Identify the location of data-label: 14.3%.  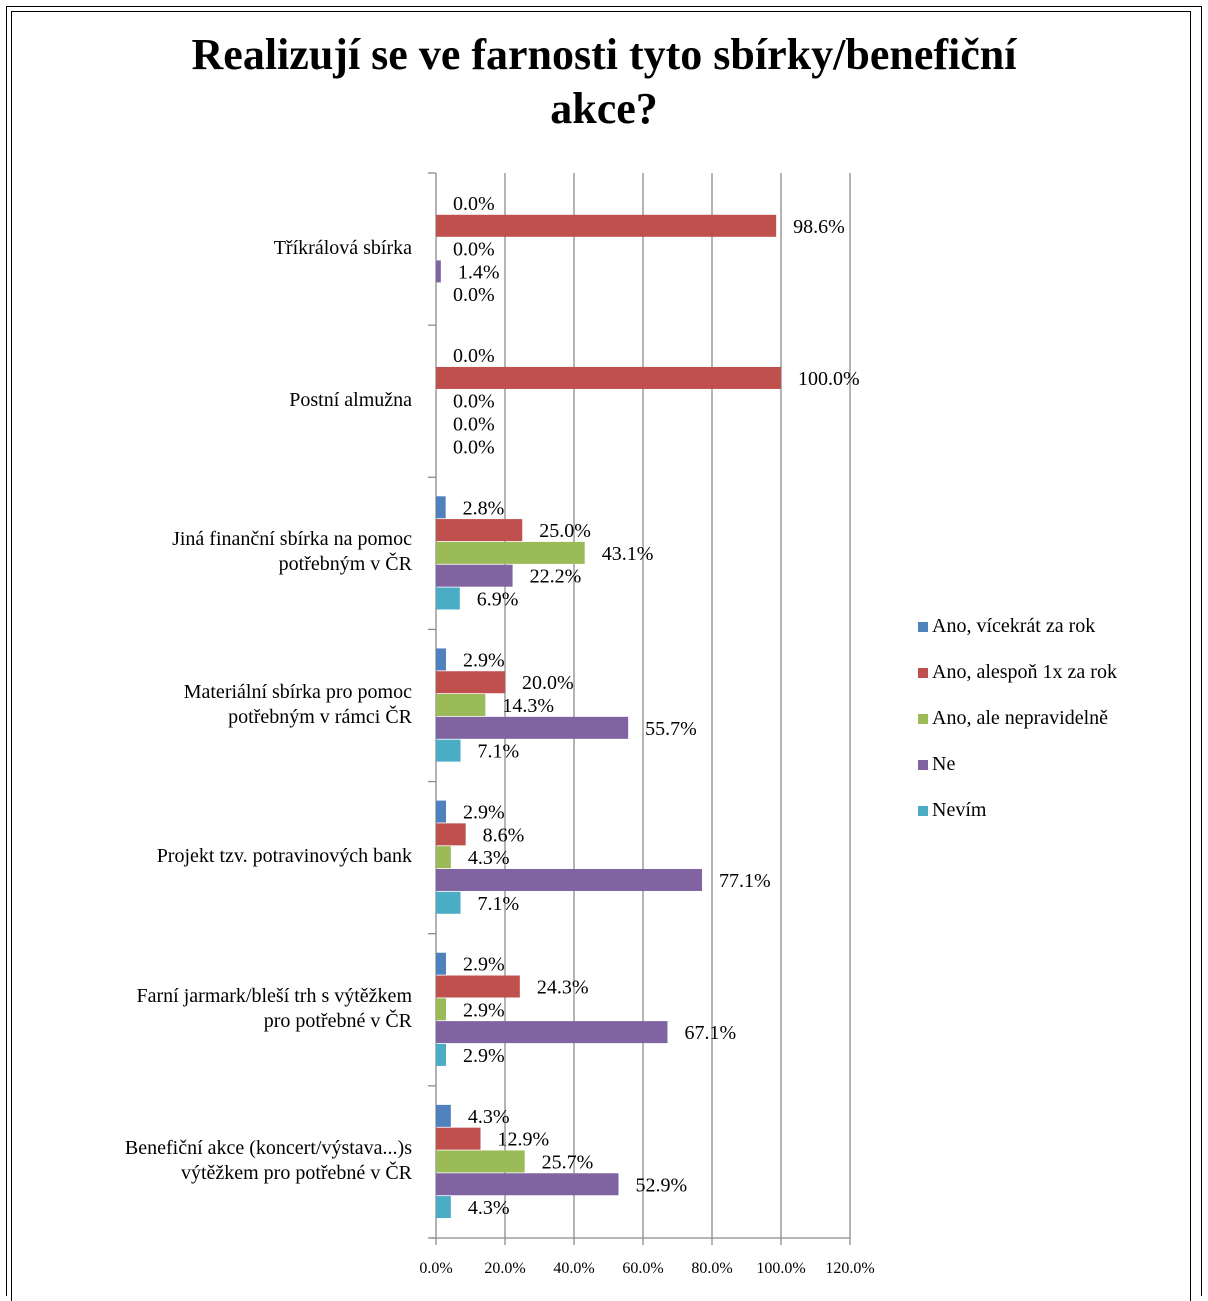
(528, 706).